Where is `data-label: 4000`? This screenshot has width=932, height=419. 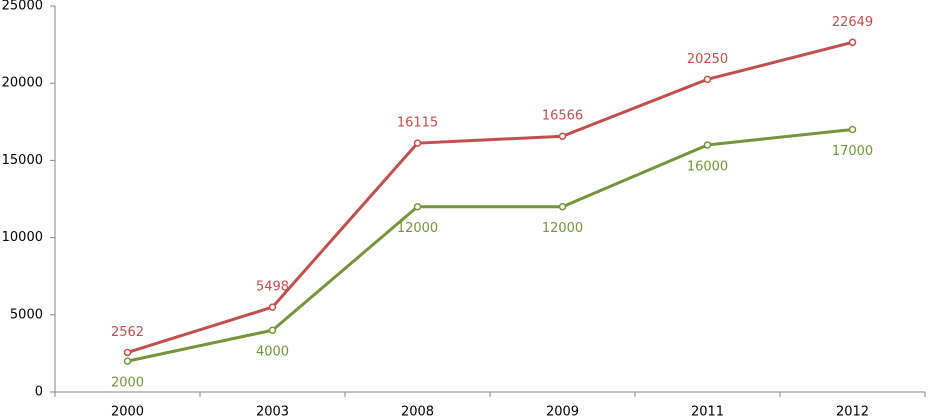 data-label: 4000 is located at coordinates (272, 352).